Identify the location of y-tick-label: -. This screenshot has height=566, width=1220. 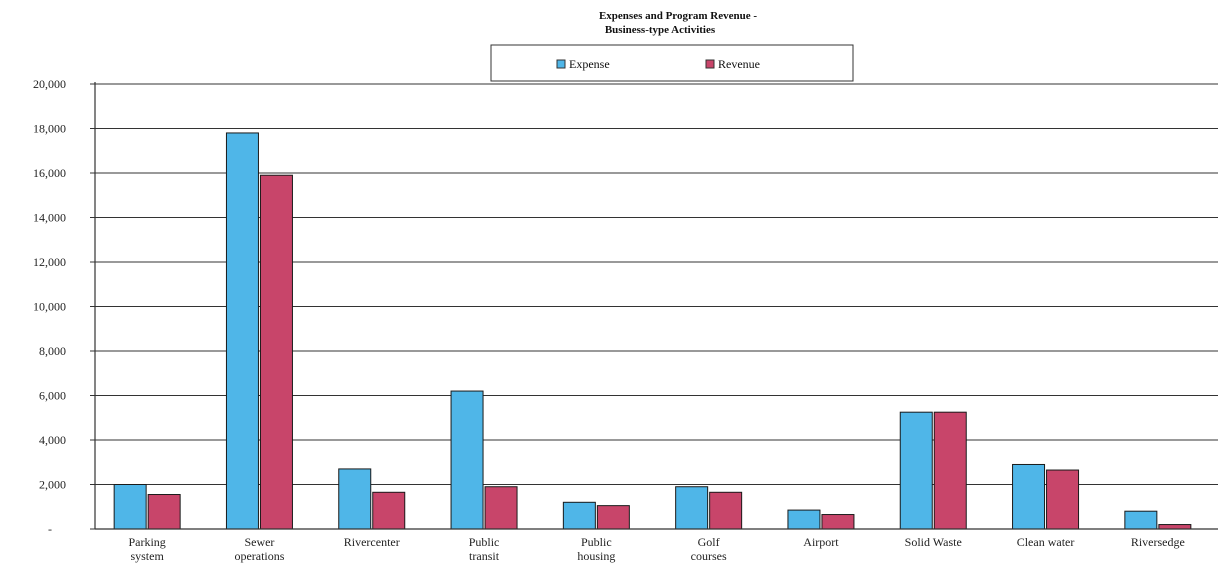
(50, 529).